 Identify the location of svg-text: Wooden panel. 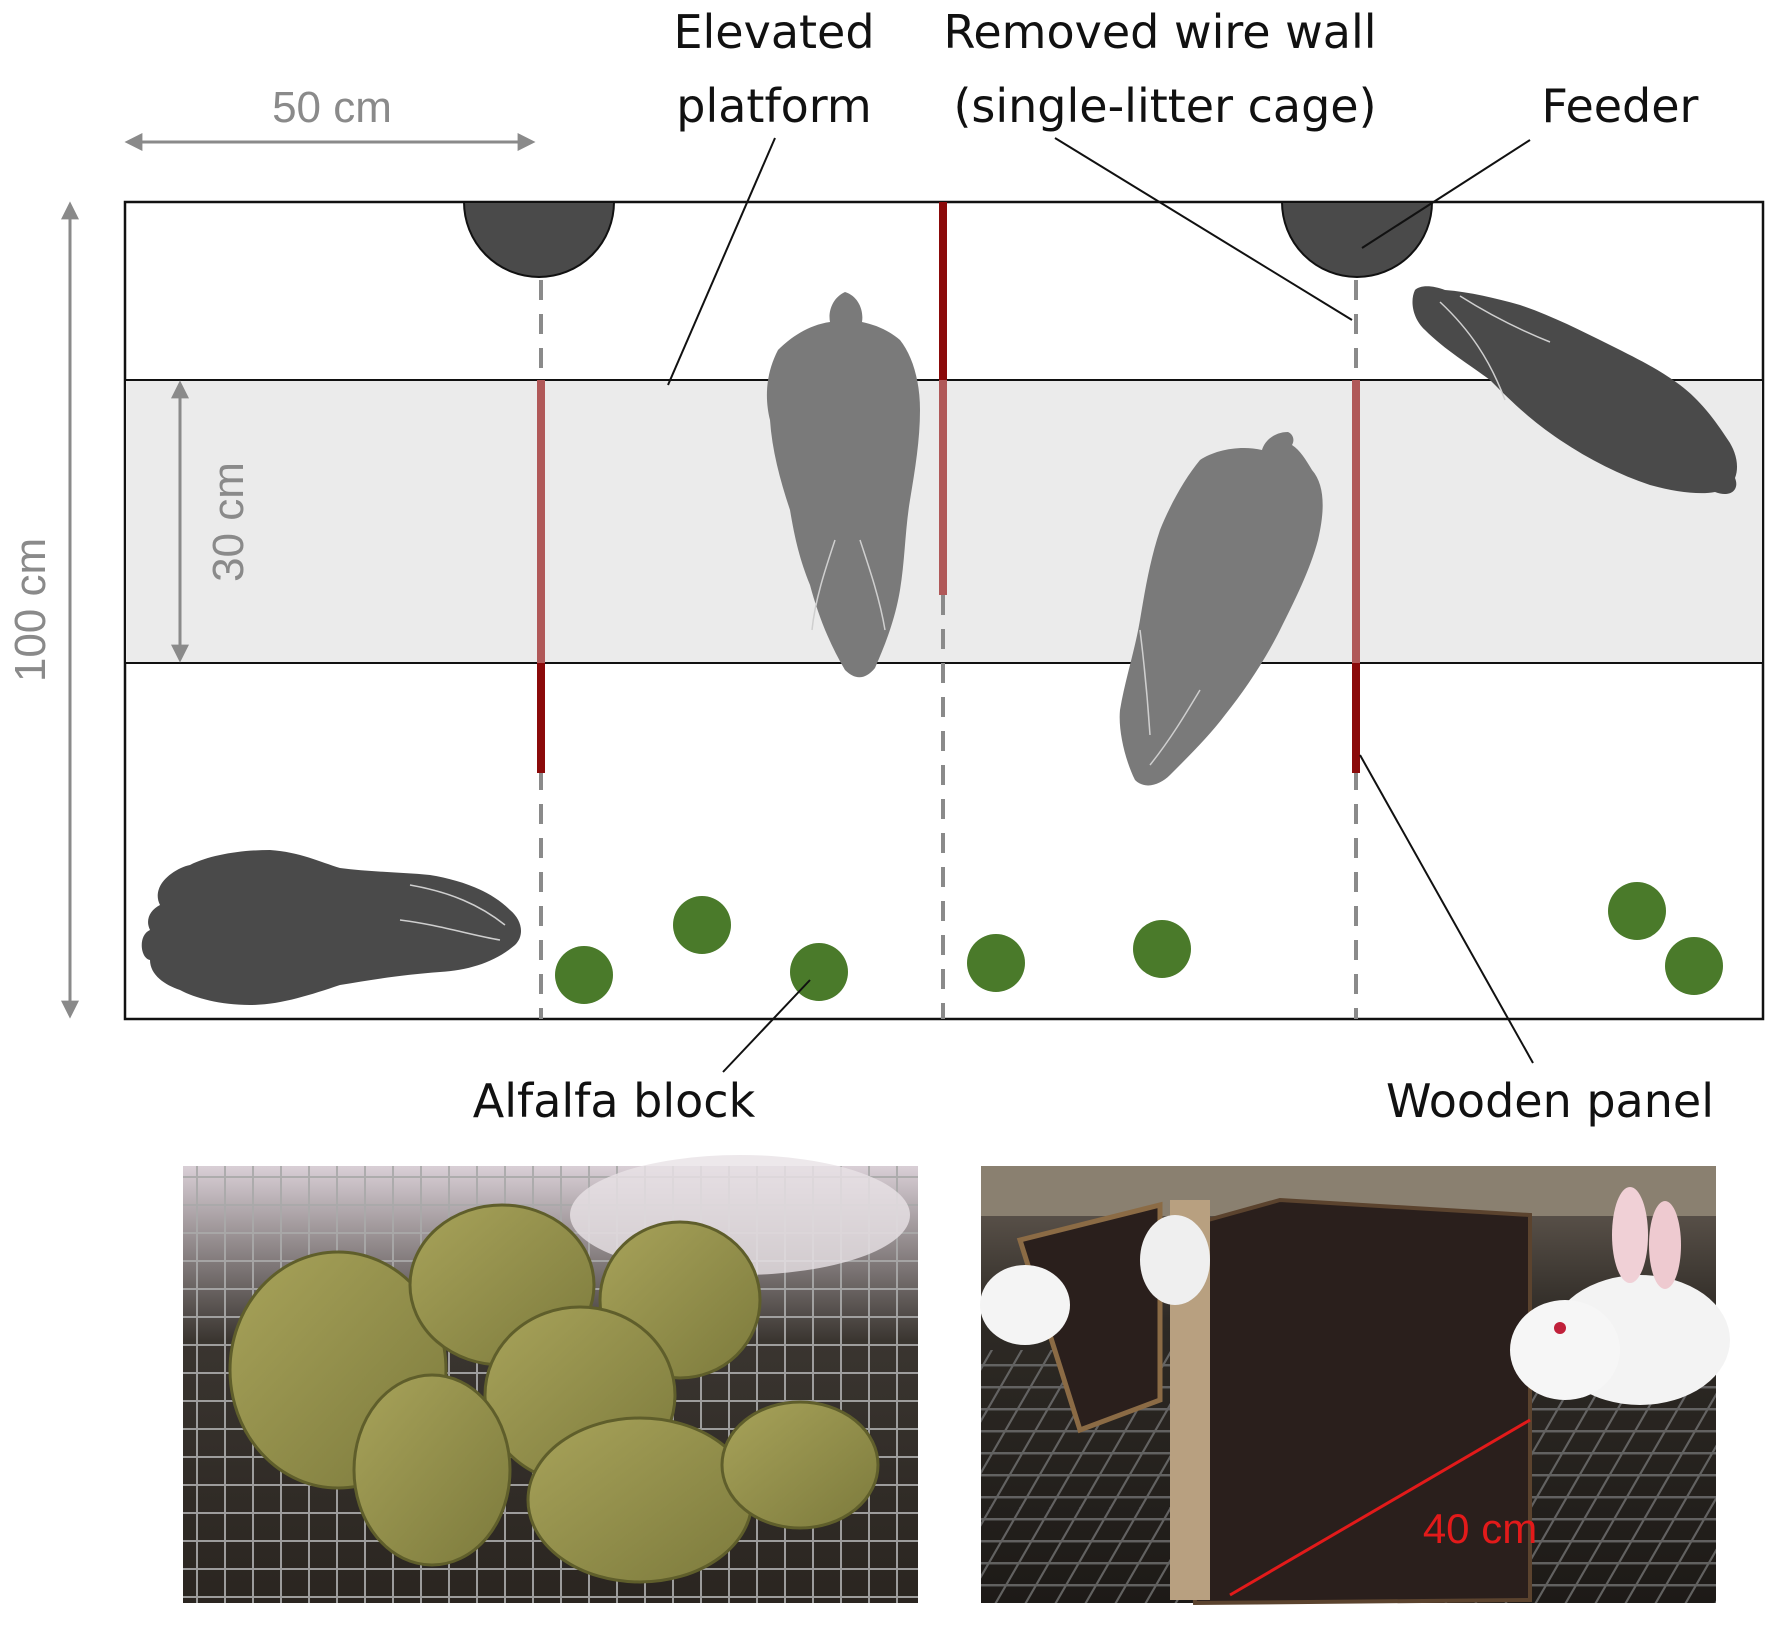
(1550, 1101).